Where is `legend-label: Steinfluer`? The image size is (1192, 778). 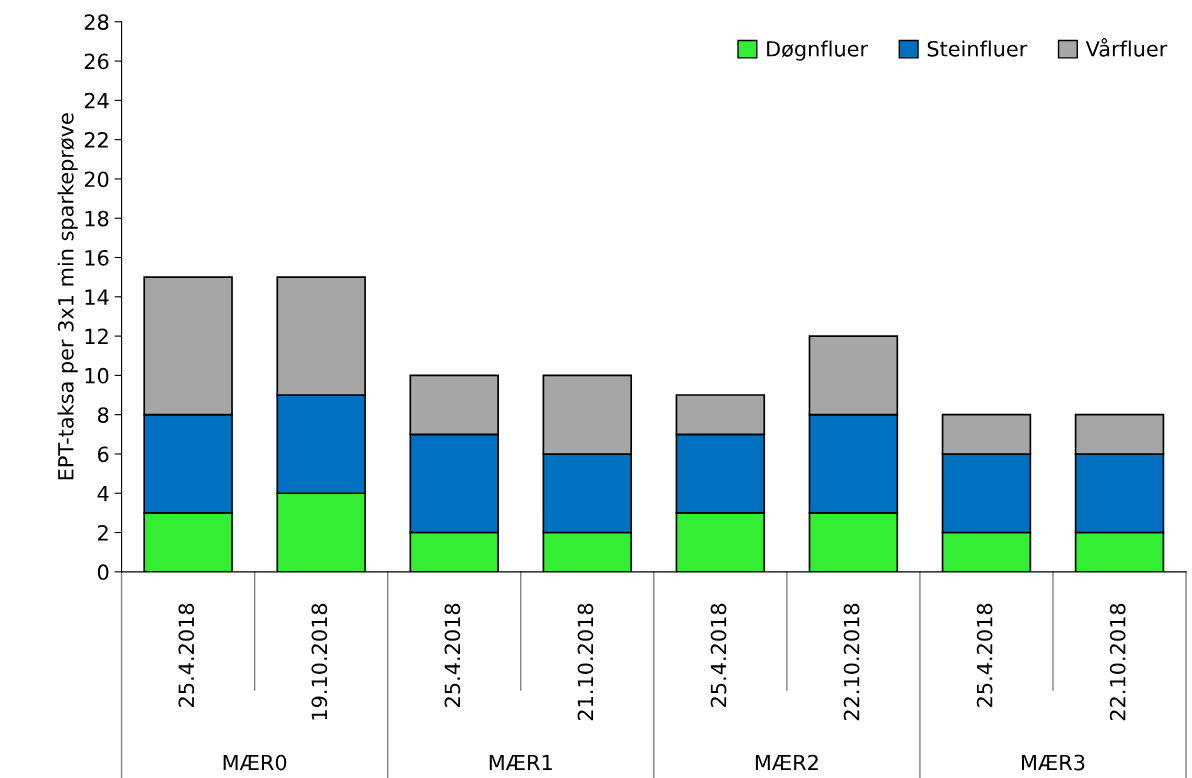 legend-label: Steinfluer is located at coordinates (977, 48).